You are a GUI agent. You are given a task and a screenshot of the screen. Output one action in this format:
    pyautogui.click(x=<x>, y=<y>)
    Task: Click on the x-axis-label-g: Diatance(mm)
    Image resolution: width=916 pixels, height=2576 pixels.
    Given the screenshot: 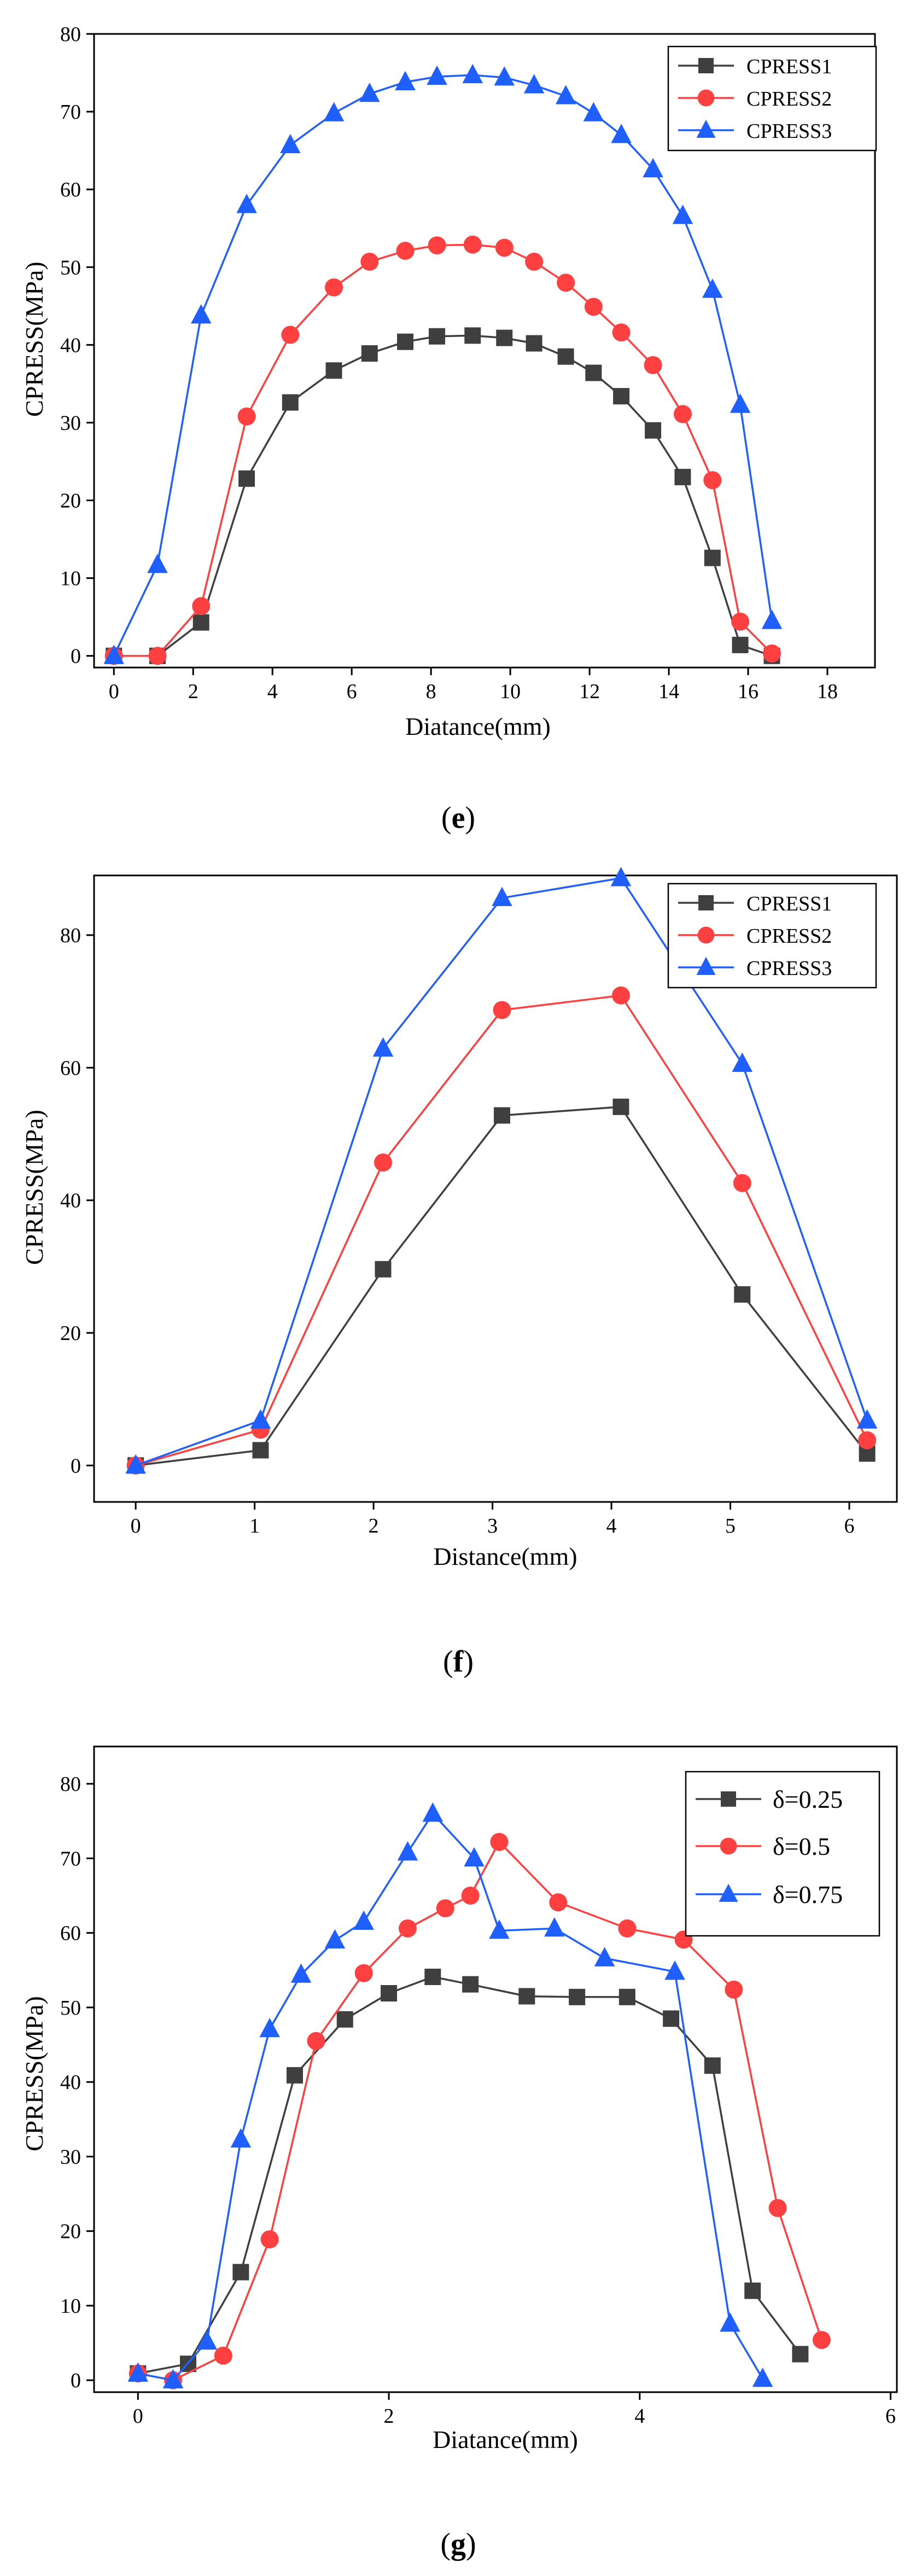 What is the action you would take?
    pyautogui.click(x=505, y=2440)
    